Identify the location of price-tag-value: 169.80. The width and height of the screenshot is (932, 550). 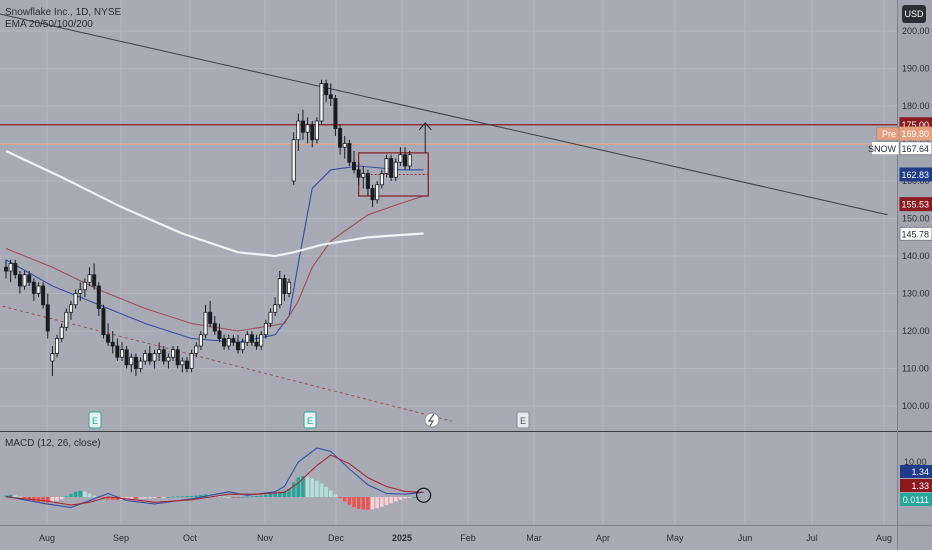
(915, 134).